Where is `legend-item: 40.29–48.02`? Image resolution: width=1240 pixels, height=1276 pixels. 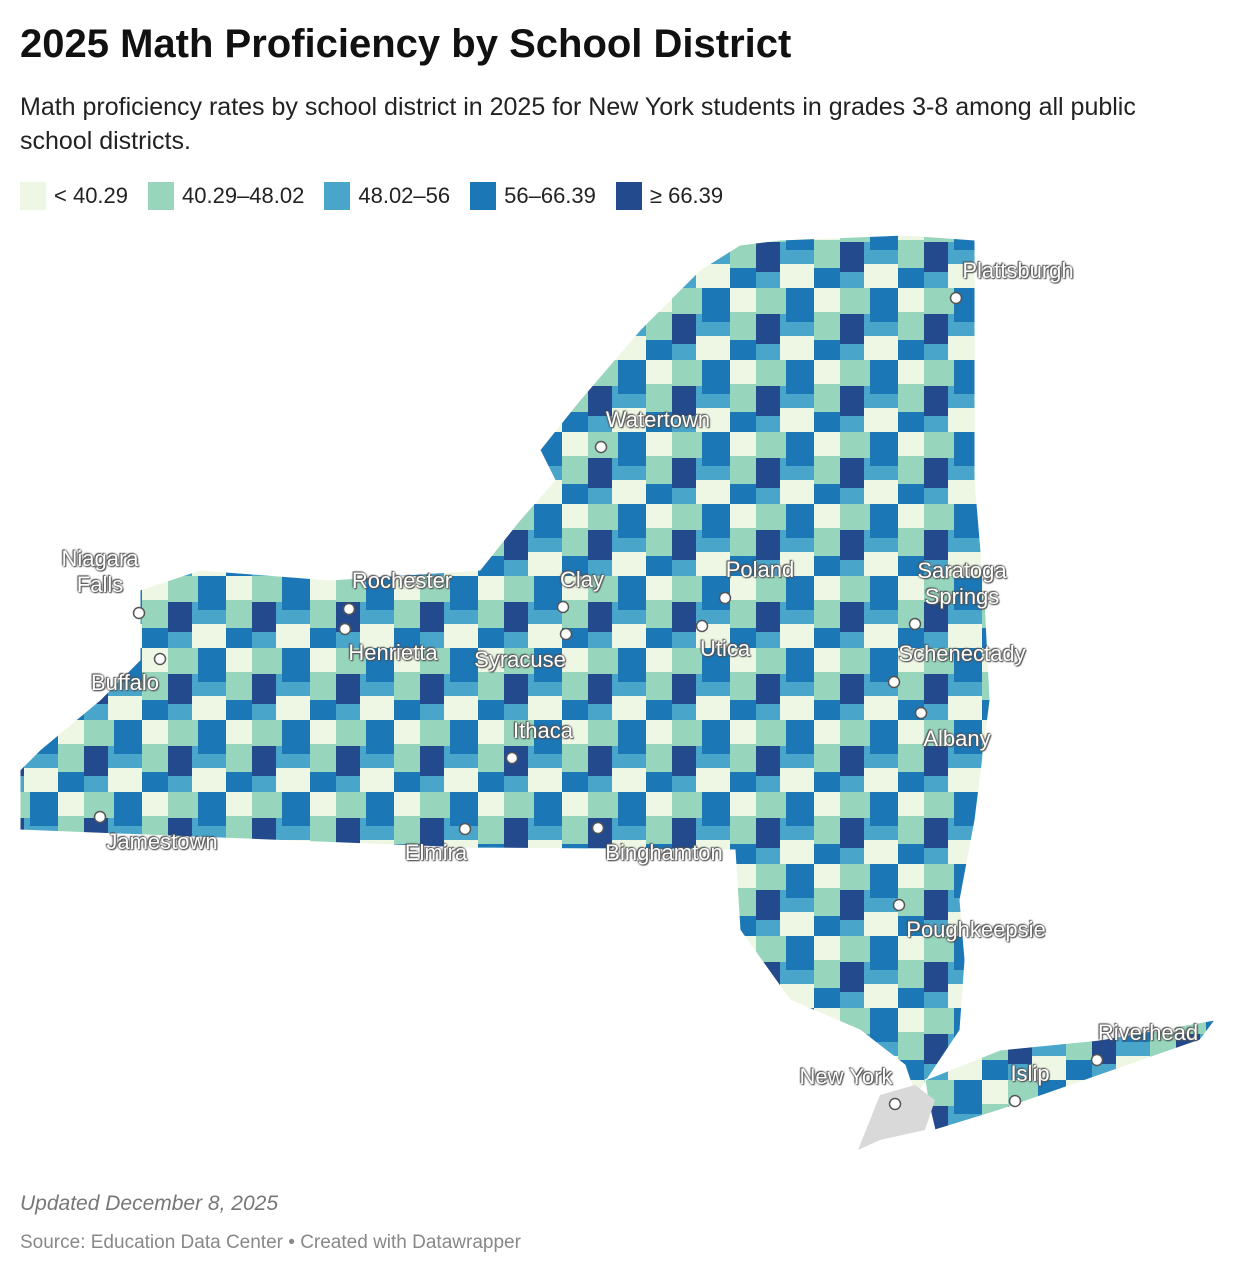
legend-item: 40.29–48.02 is located at coordinates (226, 196).